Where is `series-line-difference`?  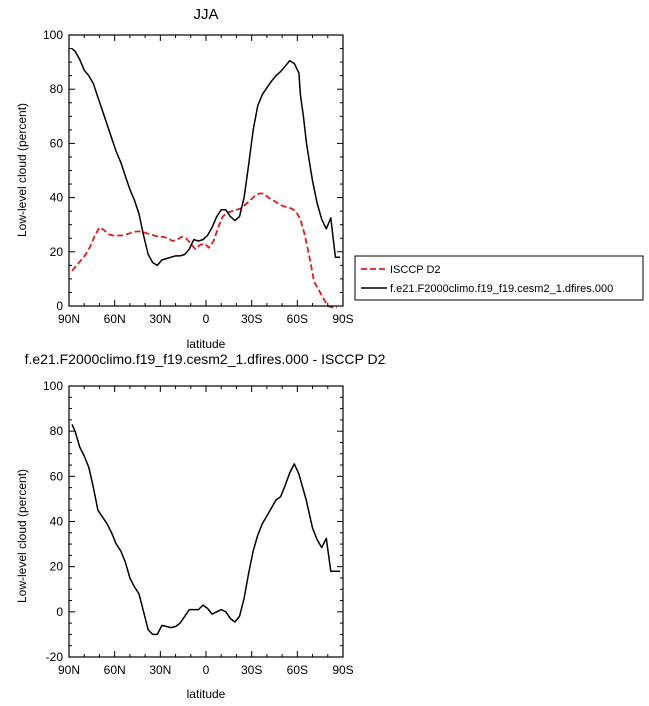
series-line-difference is located at coordinates (205, 530).